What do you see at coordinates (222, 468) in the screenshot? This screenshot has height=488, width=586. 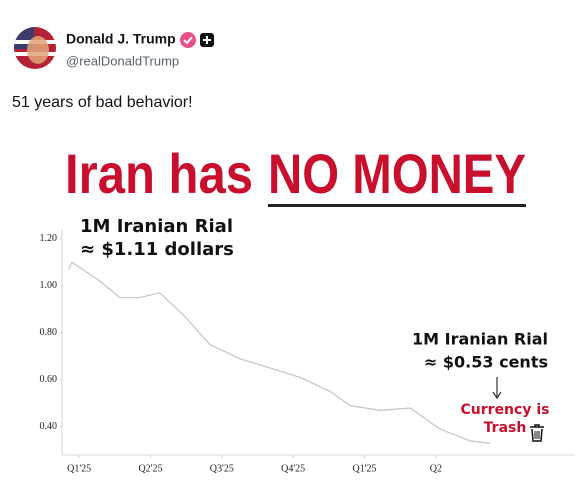 I see `x-tick-label: Q3'25` at bounding box center [222, 468].